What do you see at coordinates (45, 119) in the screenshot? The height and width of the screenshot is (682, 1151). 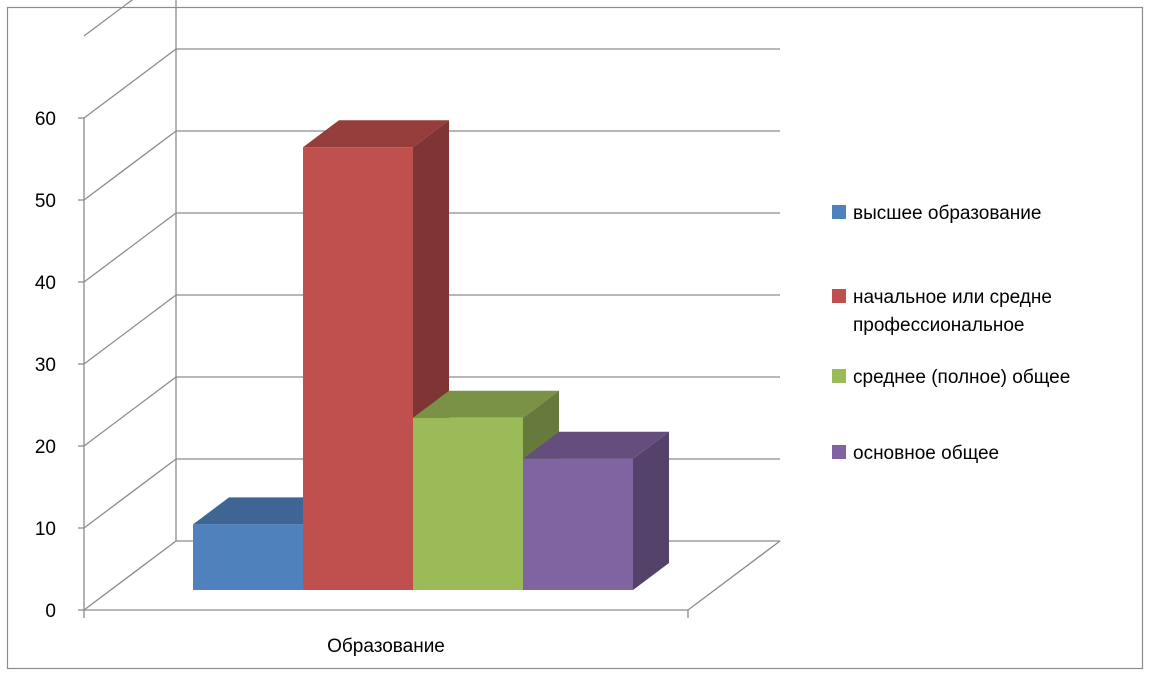 I see `y-tick-label: 60` at bounding box center [45, 119].